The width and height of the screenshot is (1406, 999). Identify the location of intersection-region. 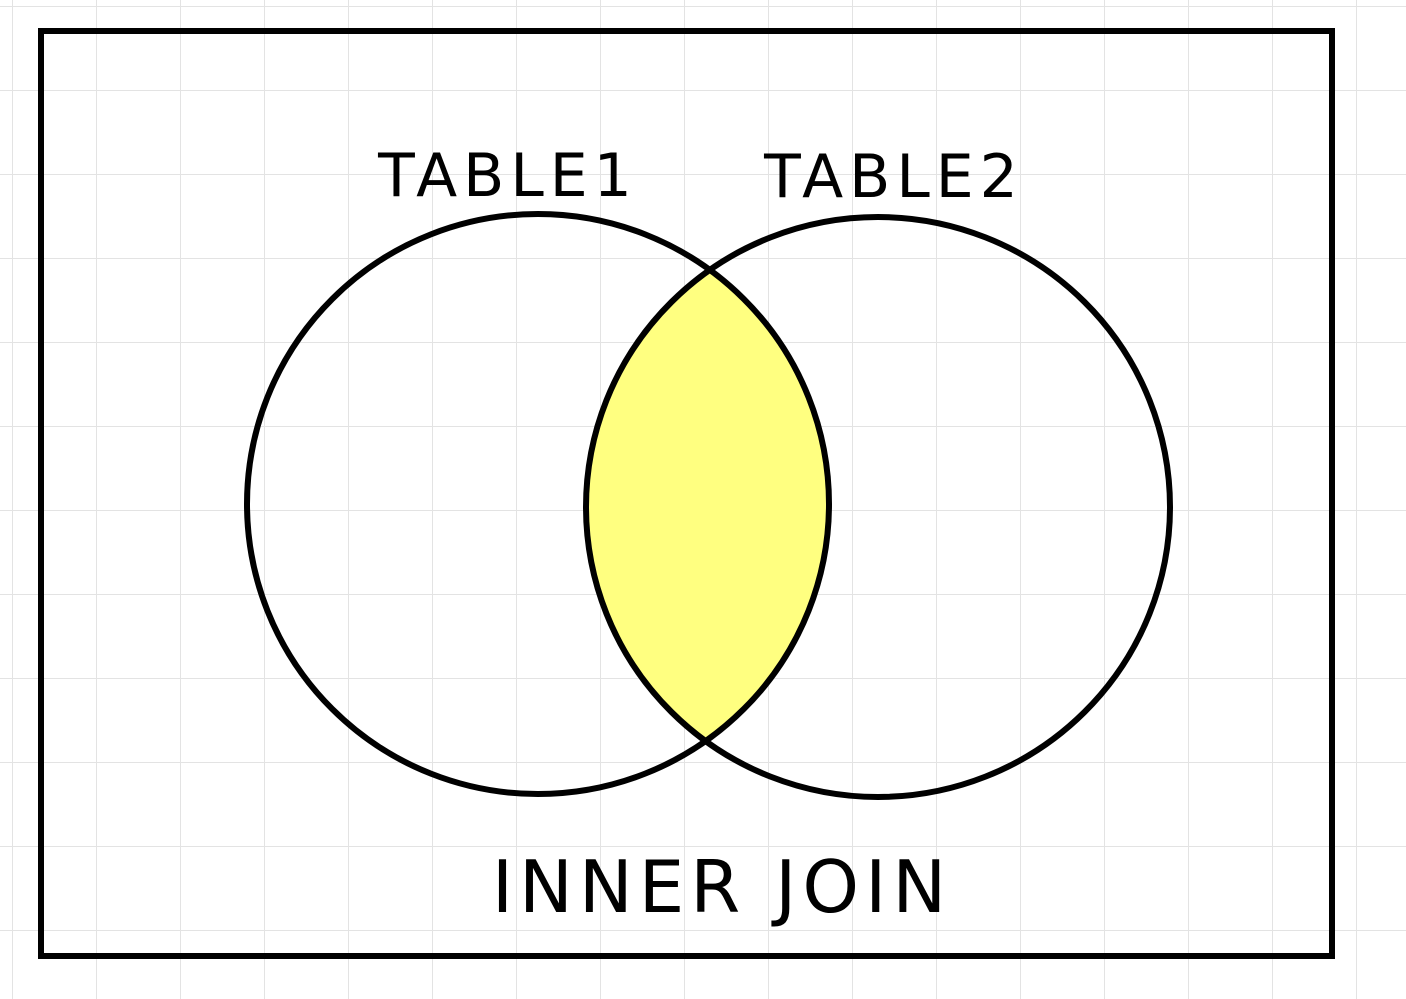
(707, 505).